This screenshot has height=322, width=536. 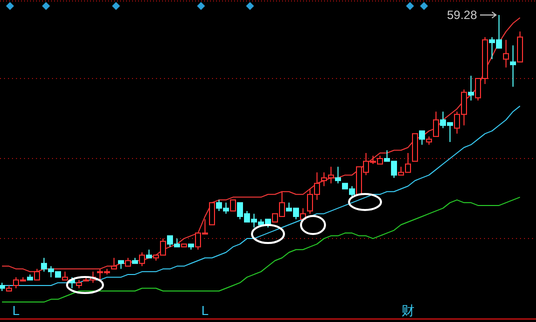 What do you see at coordinates (408, 310) in the screenshot?
I see `x-tick-label: 财` at bounding box center [408, 310].